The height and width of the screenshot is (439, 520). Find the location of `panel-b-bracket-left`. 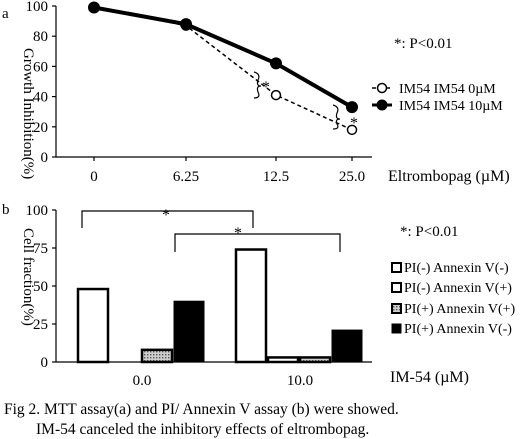

panel-b-bracket-left is located at coordinates (167, 219).